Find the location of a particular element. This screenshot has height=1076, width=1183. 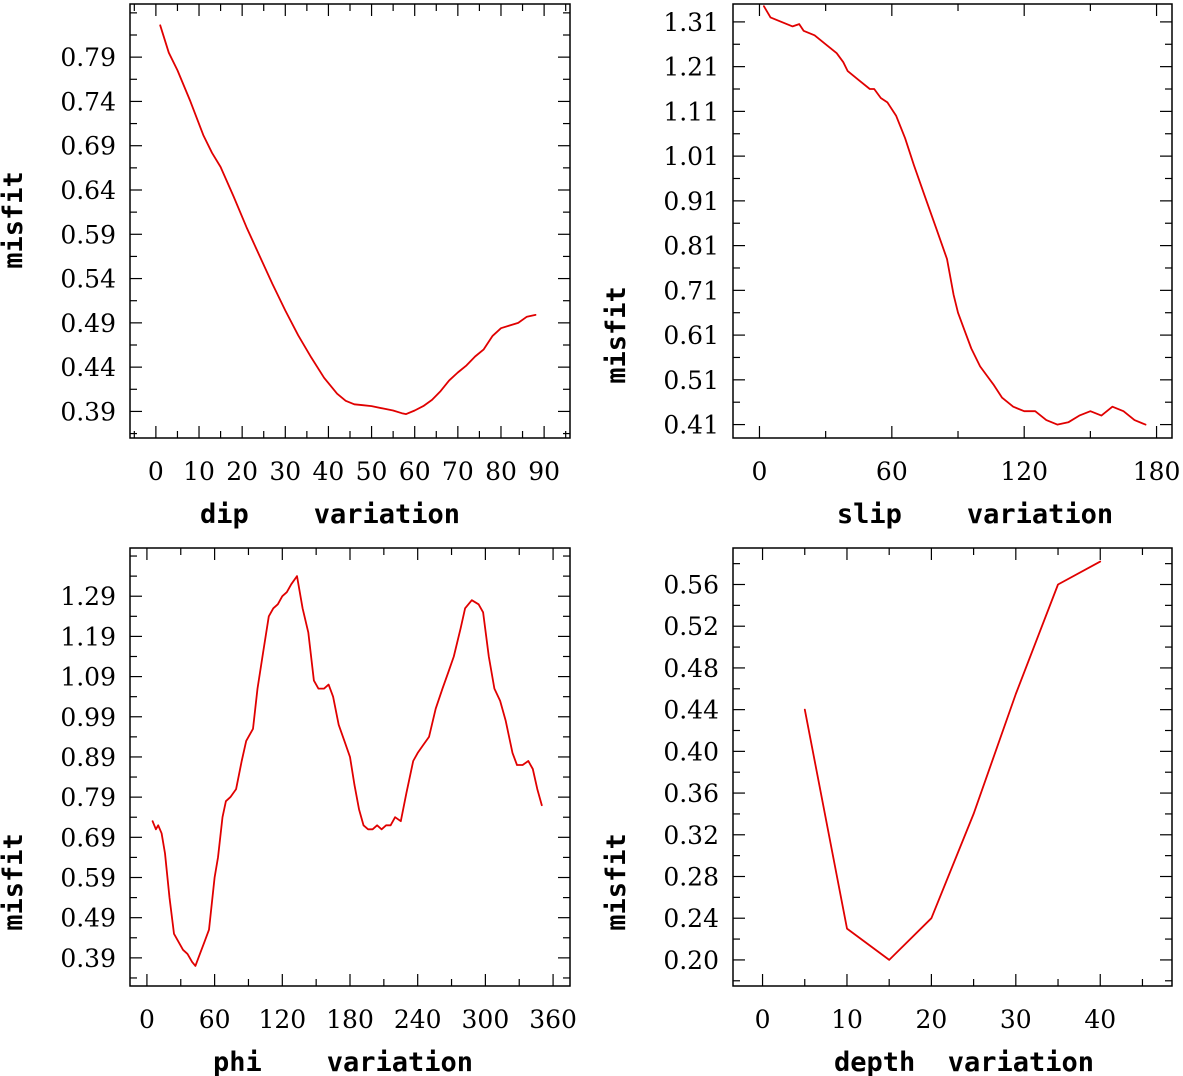

dip-x-tick-label: 50 is located at coordinates (372, 471).